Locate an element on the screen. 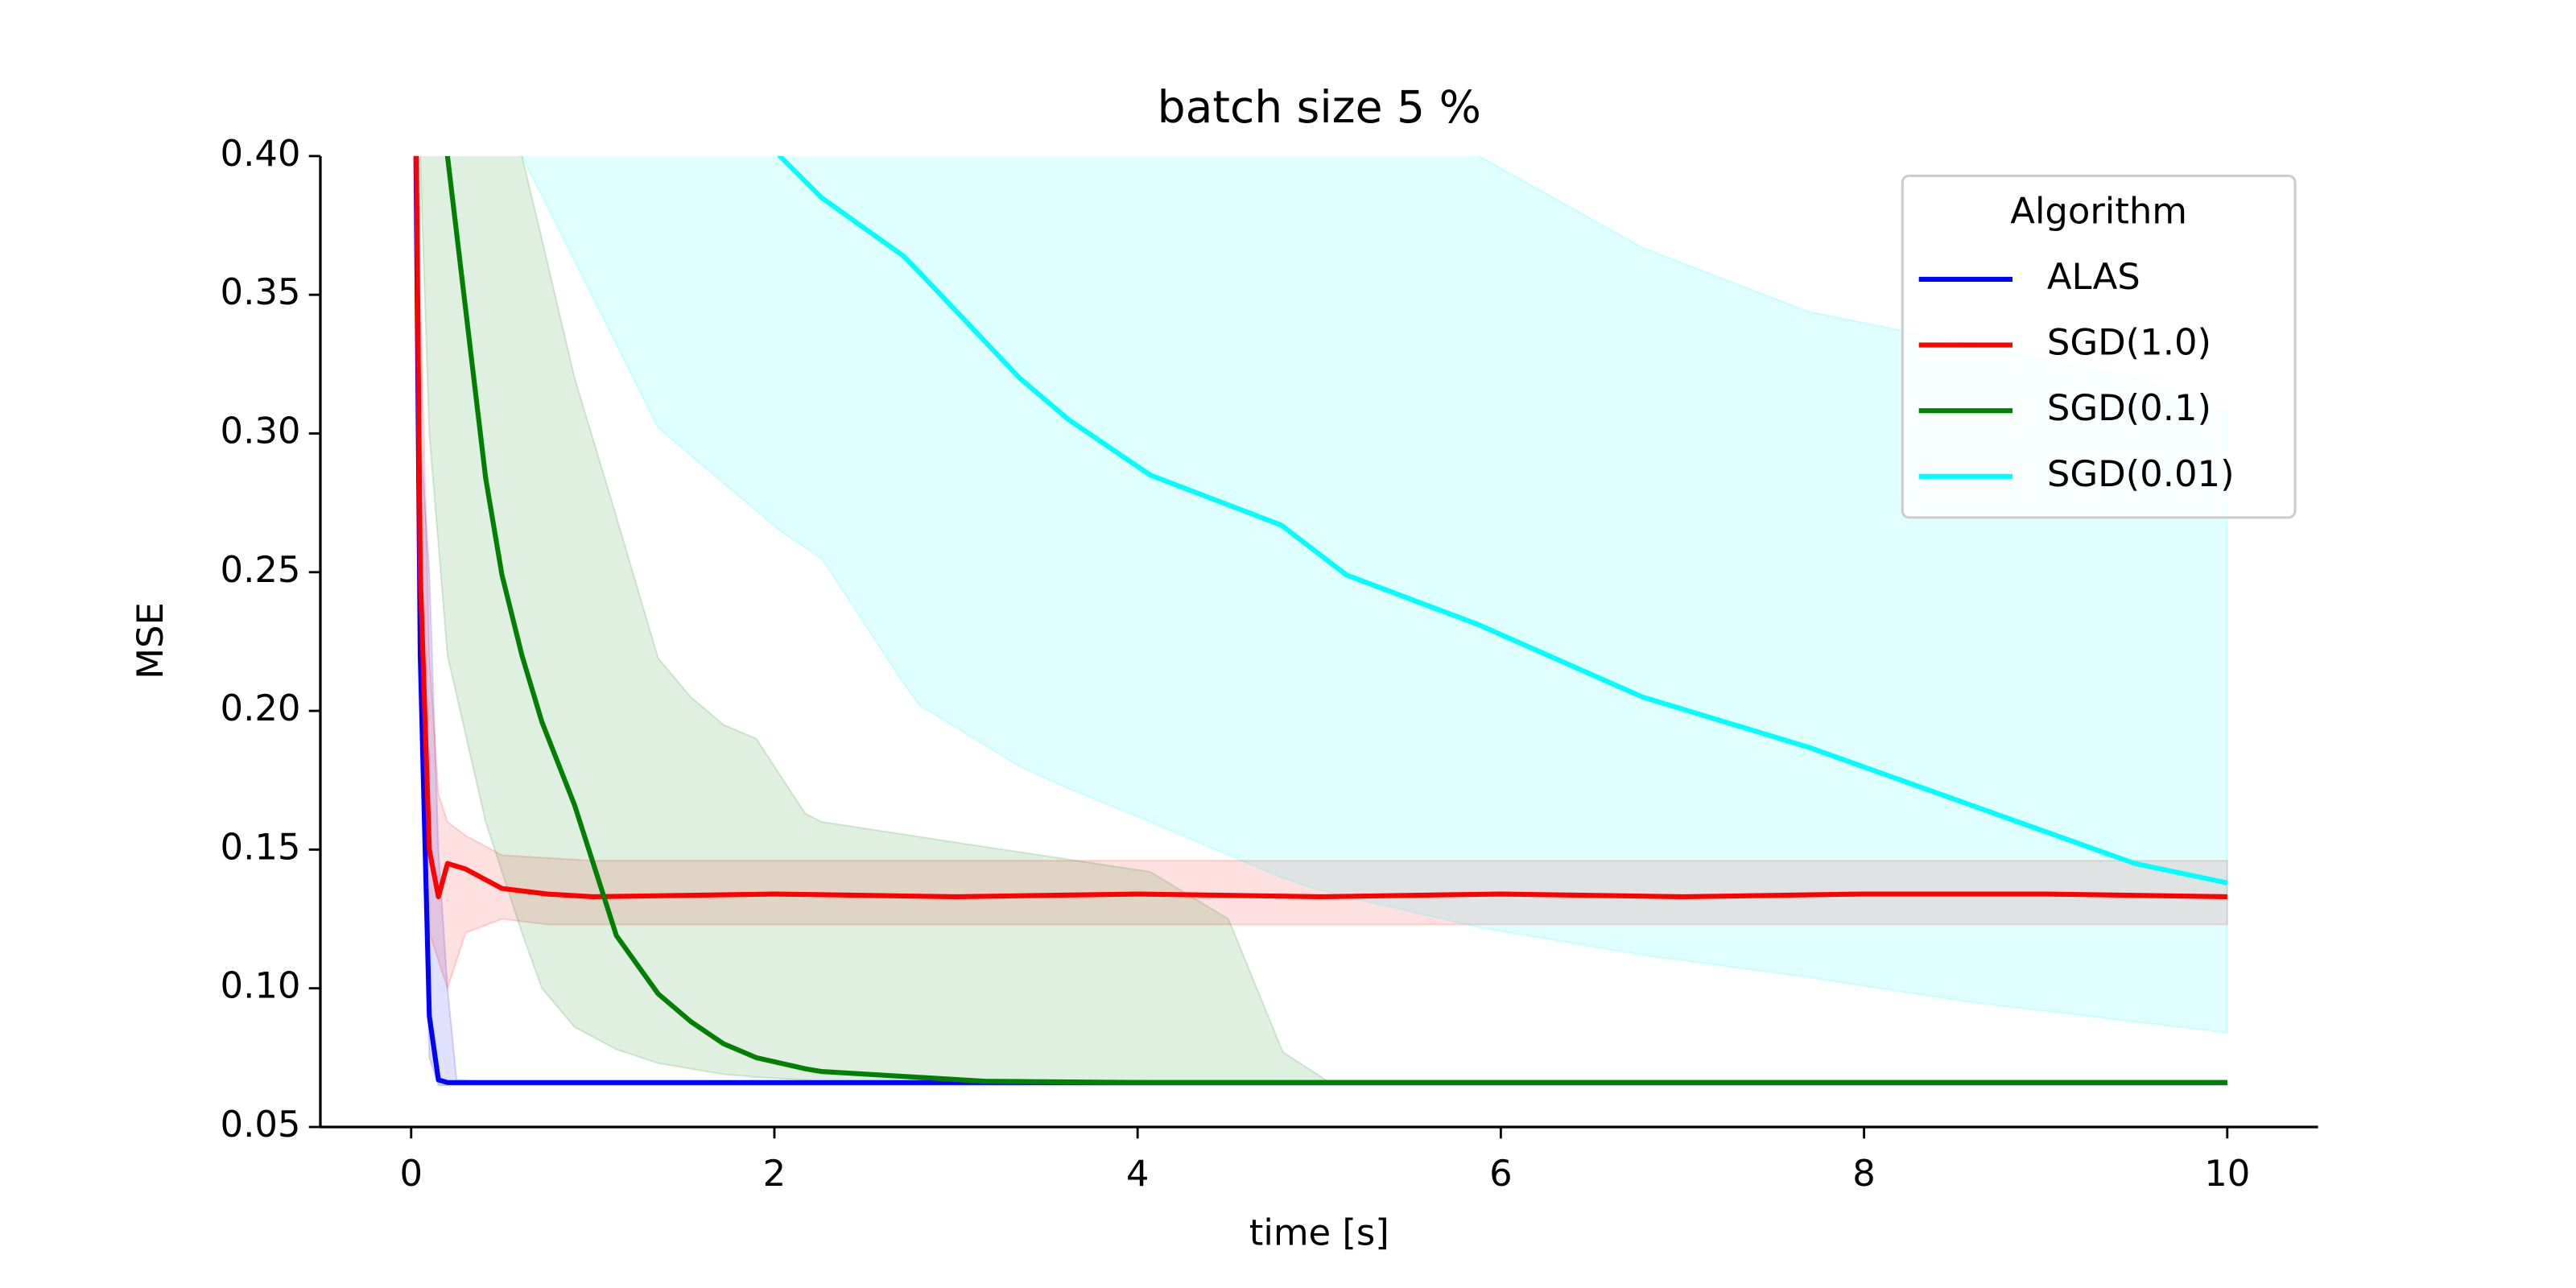 This screenshot has width=2576, height=1288. chart-title: batch size 5 % is located at coordinates (1319, 107).